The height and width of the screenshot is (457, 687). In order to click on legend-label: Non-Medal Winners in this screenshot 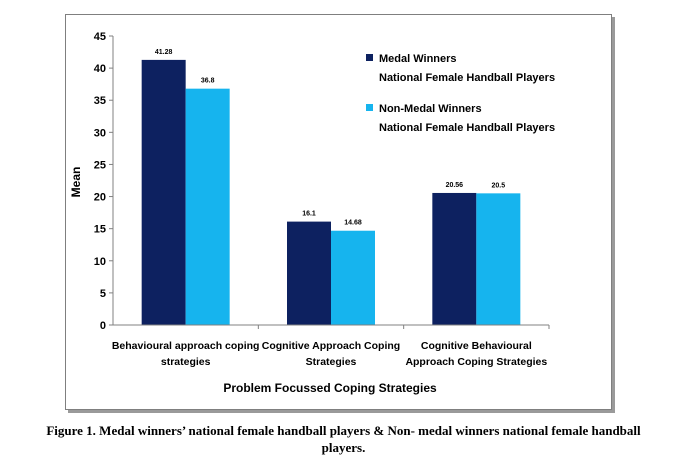, I will do `click(430, 109)`.